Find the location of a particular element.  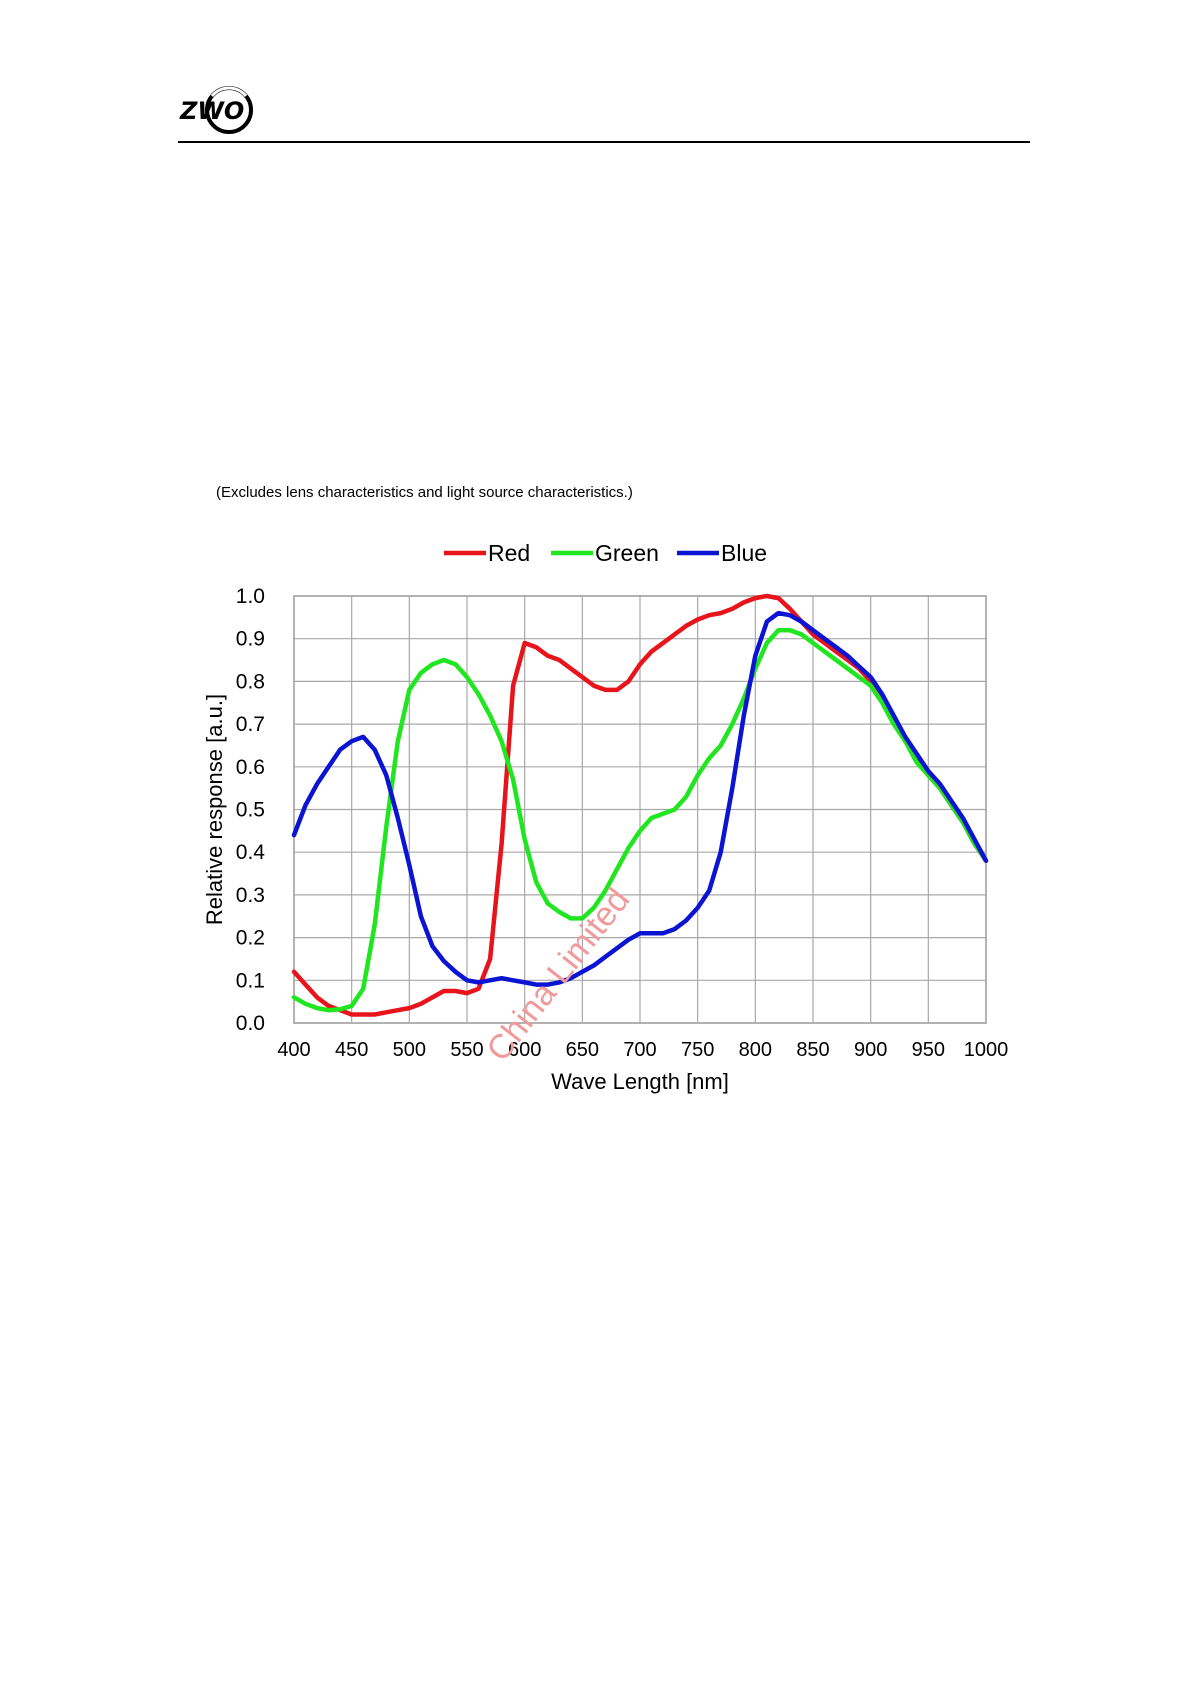

y-tick-label: 0.5 is located at coordinates (250, 810).